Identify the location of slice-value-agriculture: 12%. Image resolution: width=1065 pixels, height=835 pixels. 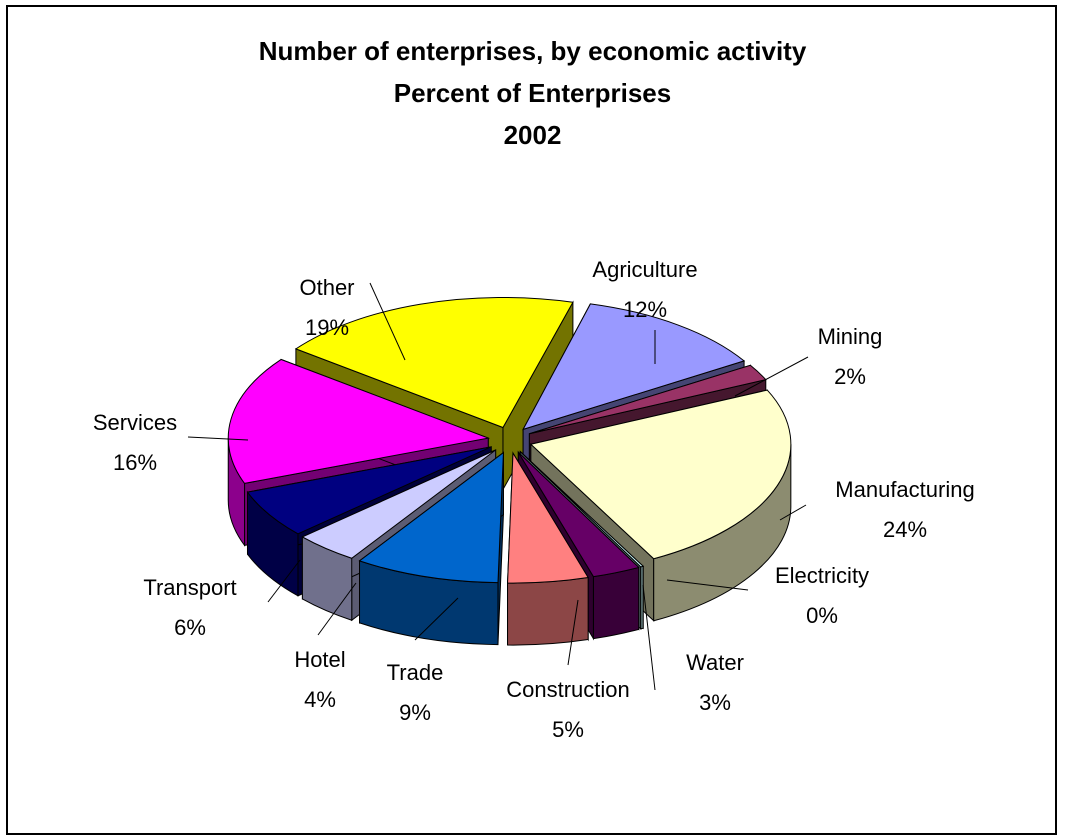
(645, 309).